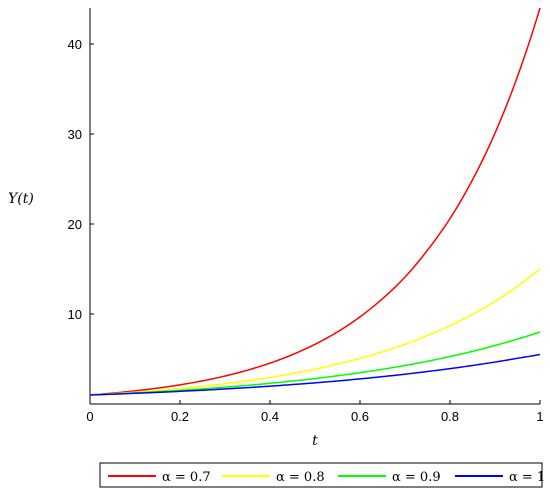 The image size is (550, 496). What do you see at coordinates (180, 416) in the screenshot?
I see `x-tick-label: 0.2` at bounding box center [180, 416].